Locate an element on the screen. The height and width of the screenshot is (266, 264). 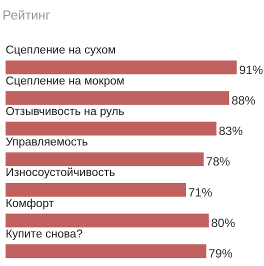
y-tick-label: Комфорт is located at coordinates (30, 204).